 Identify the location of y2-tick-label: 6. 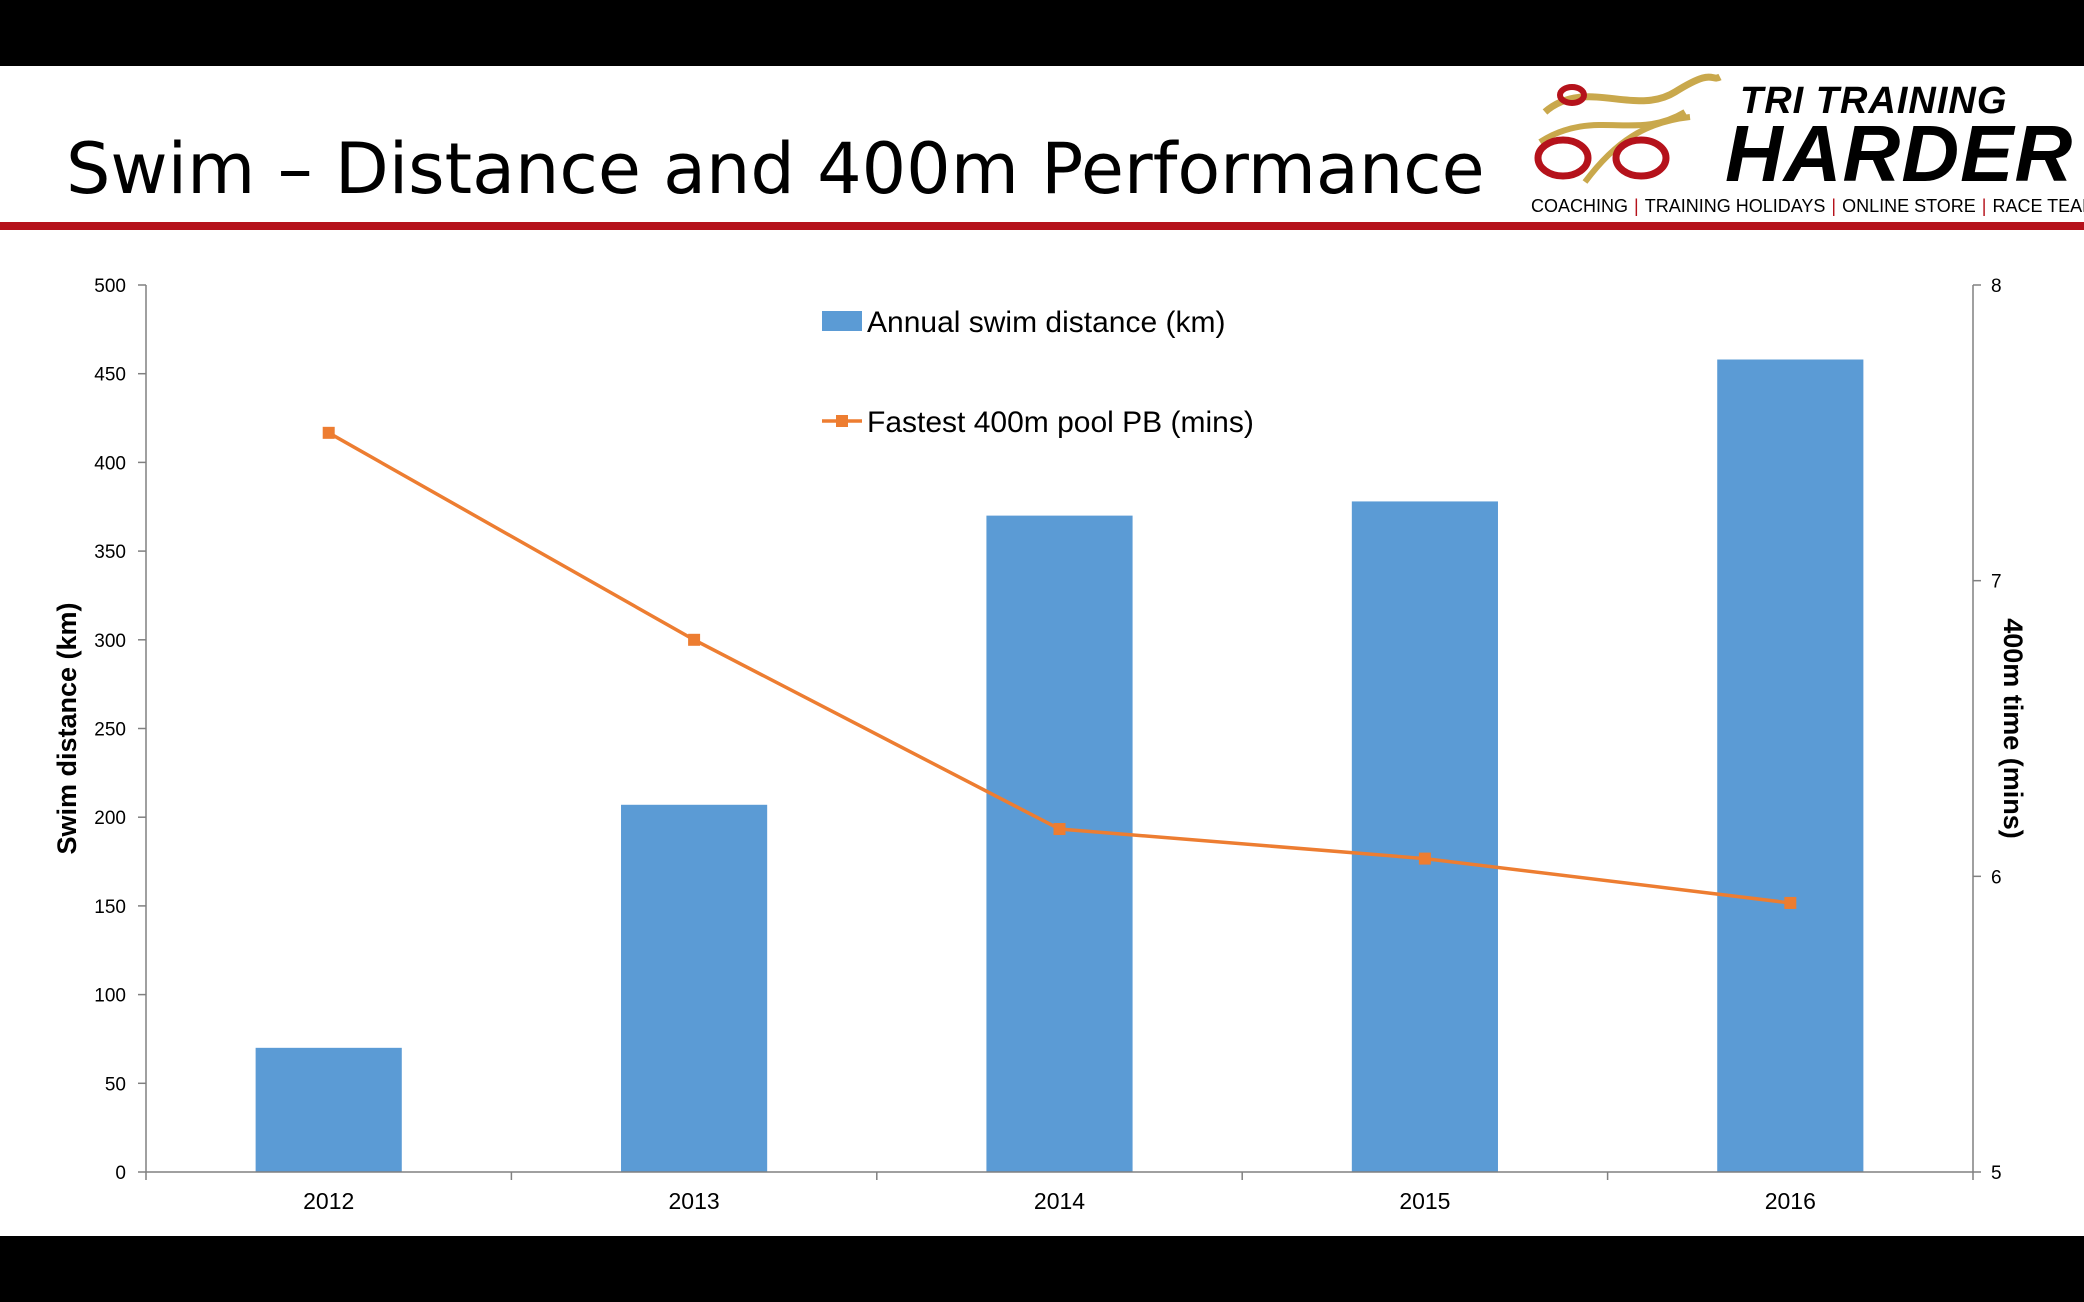
(1996, 877).